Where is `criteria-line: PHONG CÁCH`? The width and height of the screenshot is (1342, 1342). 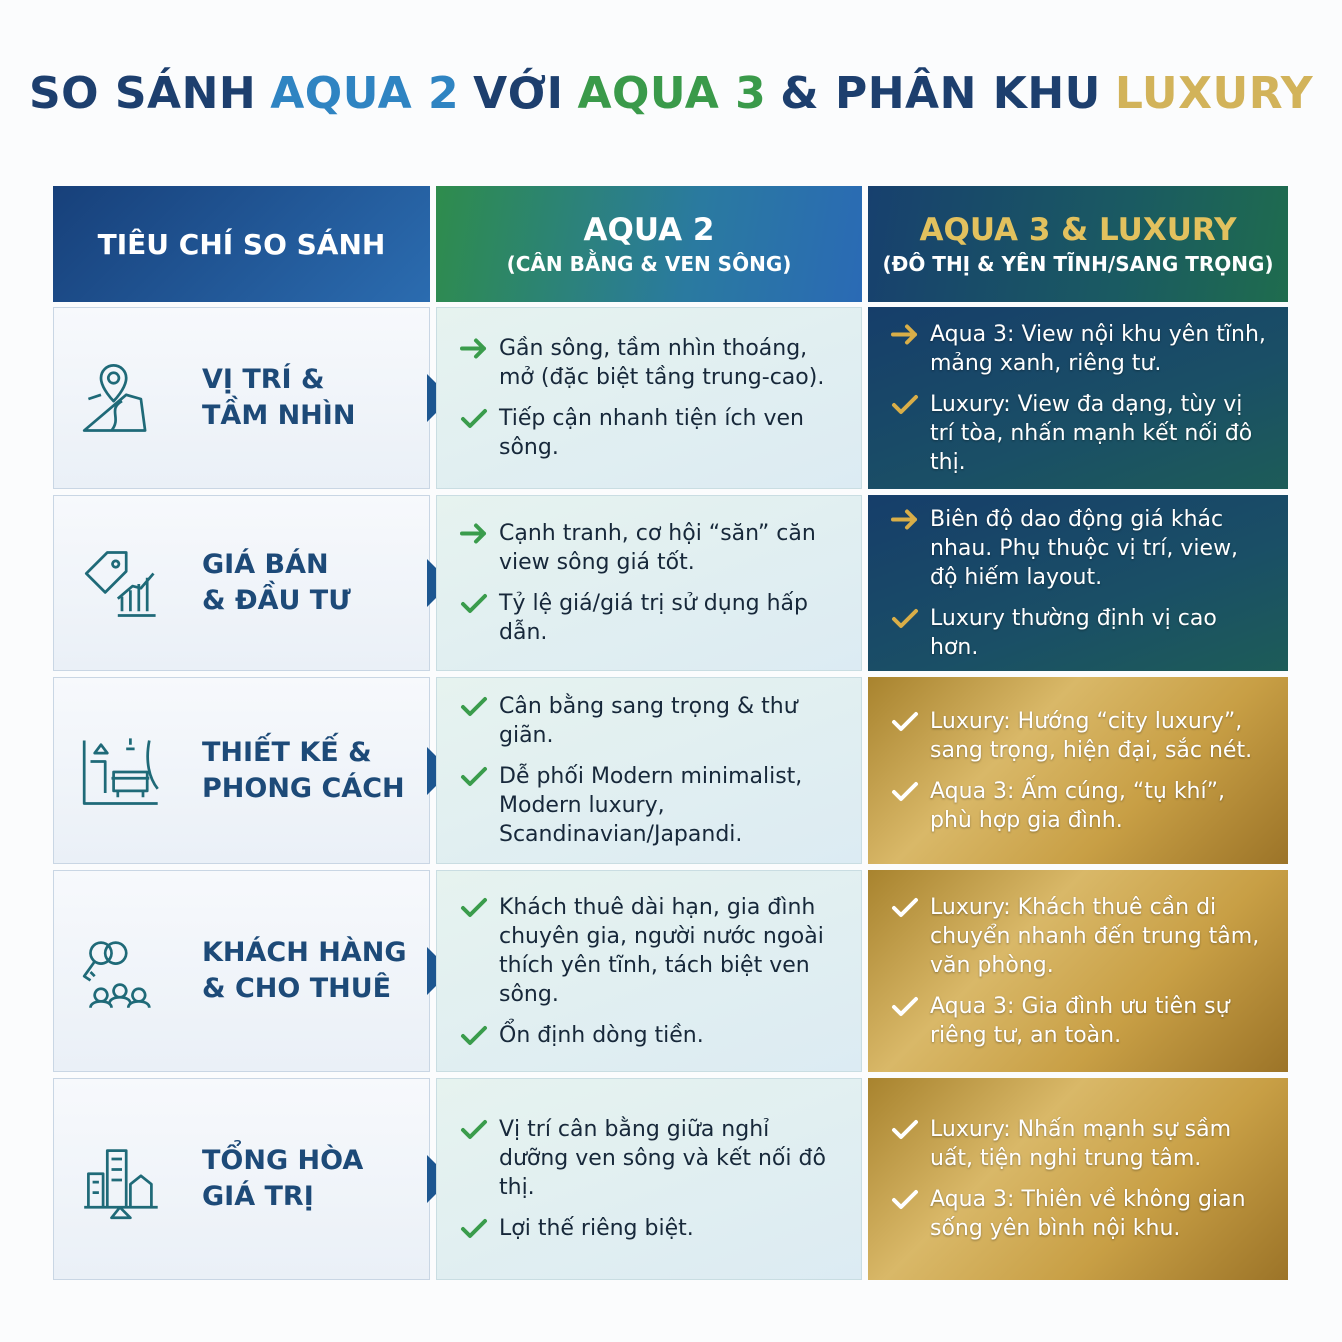 criteria-line: PHONG CÁCH is located at coordinates (303, 788).